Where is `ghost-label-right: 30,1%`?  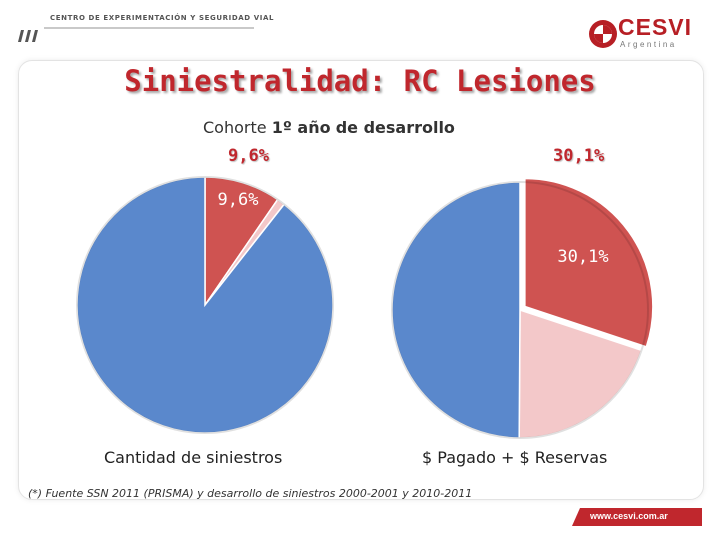 ghost-label-right: 30,1% is located at coordinates (579, 156).